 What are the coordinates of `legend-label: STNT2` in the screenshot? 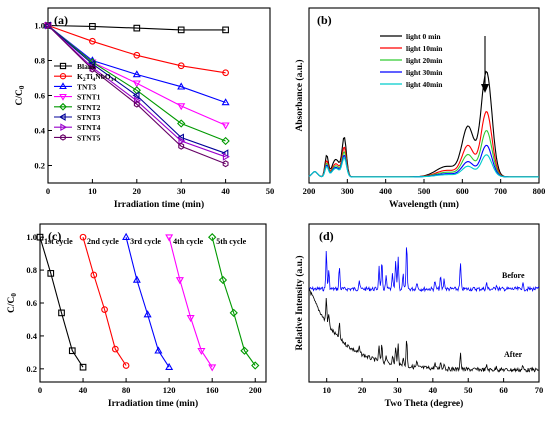 It's located at (89, 107).